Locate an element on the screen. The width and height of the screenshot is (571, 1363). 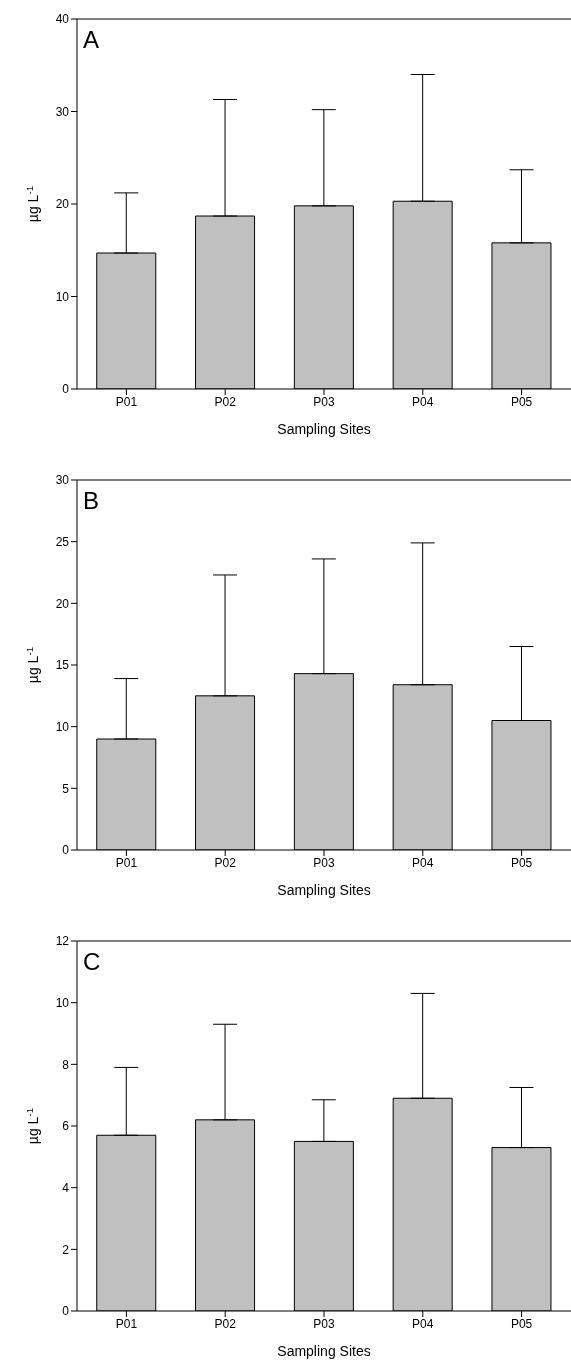
chart-title: B is located at coordinates (91, 501).